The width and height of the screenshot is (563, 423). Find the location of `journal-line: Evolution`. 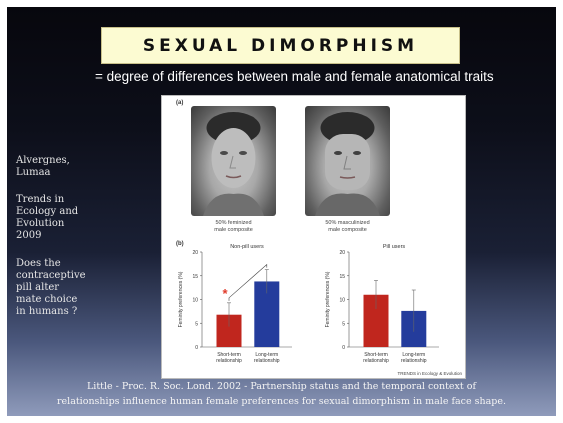

journal-line: Evolution is located at coordinates (40, 223).